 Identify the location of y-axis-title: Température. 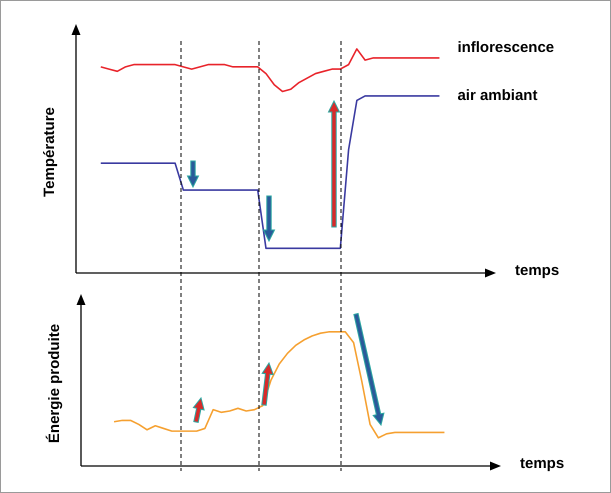
(49, 152).